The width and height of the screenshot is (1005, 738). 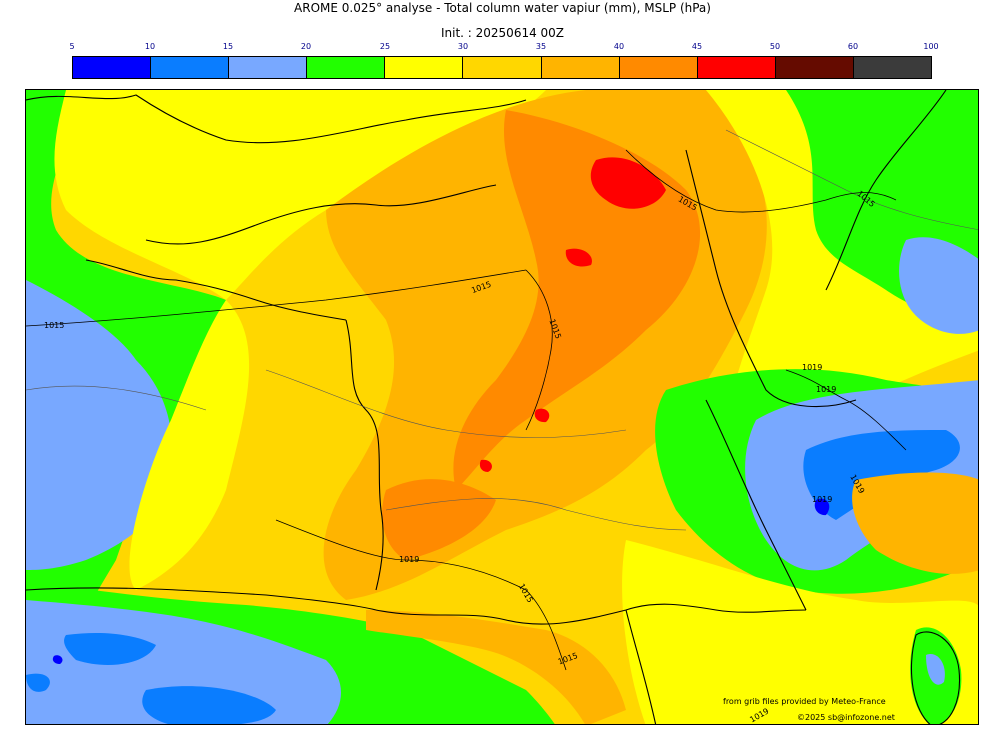 What do you see at coordinates (209, 705) in the screenshot?
I see `iberia-very-dry-south` at bounding box center [209, 705].